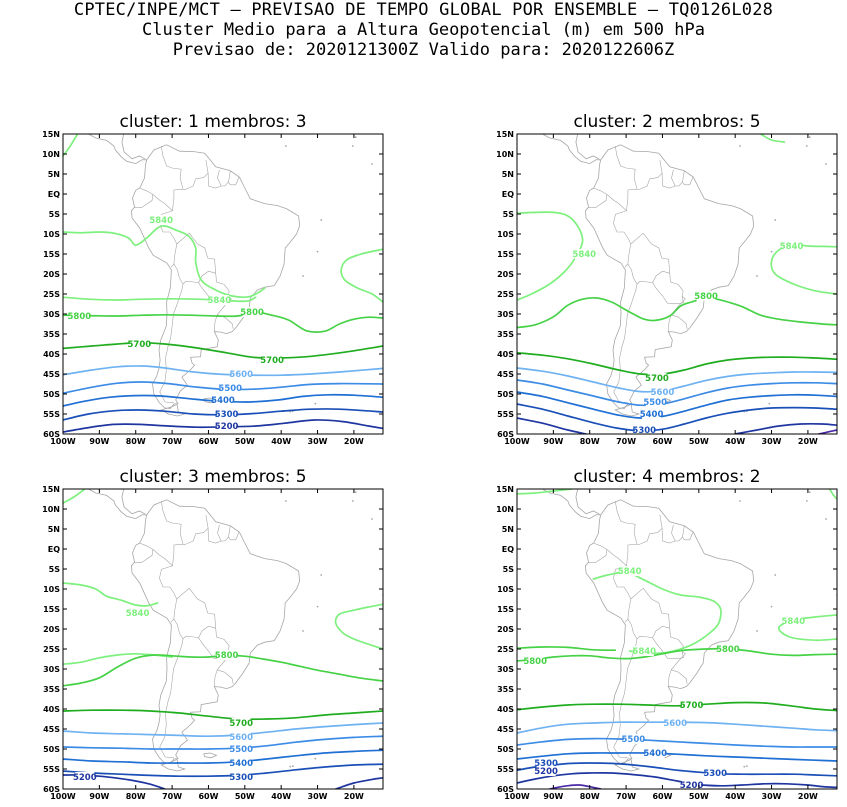 Image resolution: width=847 pixels, height=807 pixels. I want to click on latitude-tick-label: 30S, so click(505, 314).